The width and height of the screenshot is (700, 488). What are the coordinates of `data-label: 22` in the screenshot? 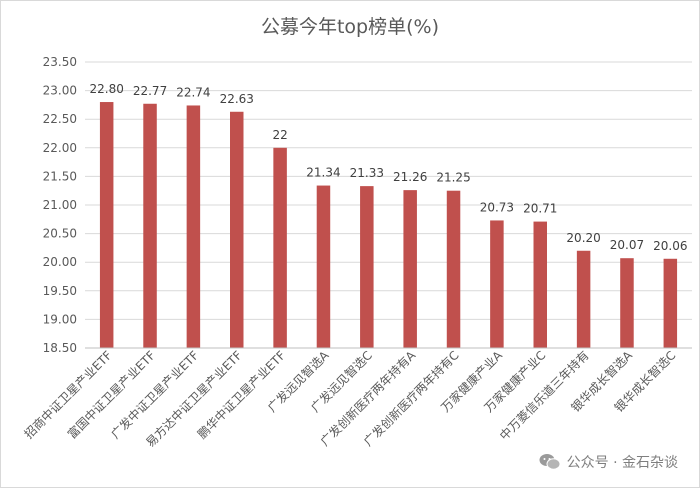 It's located at (279, 135).